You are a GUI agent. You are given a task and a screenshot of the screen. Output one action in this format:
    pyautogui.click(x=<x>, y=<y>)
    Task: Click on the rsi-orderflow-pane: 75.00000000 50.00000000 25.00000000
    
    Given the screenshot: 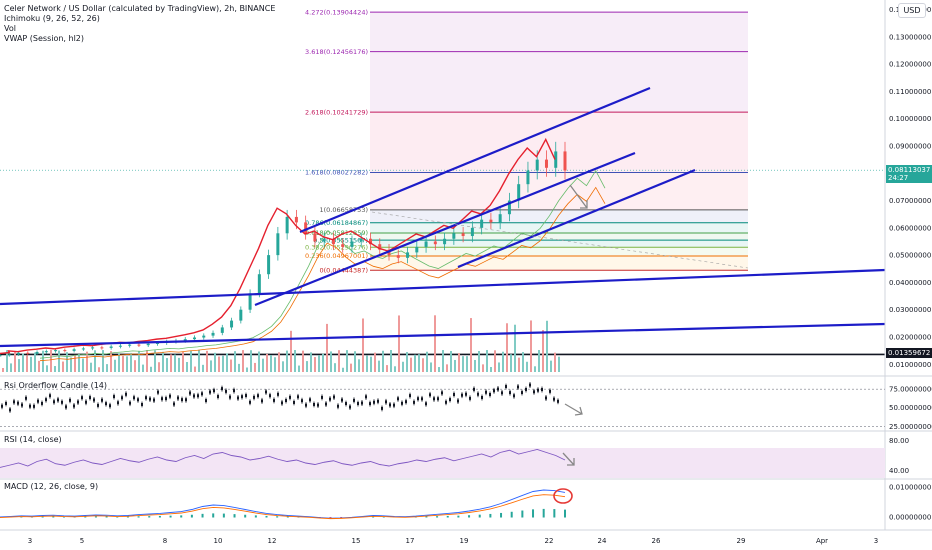 What is the action you would take?
    pyautogui.click(x=466, y=406)
    